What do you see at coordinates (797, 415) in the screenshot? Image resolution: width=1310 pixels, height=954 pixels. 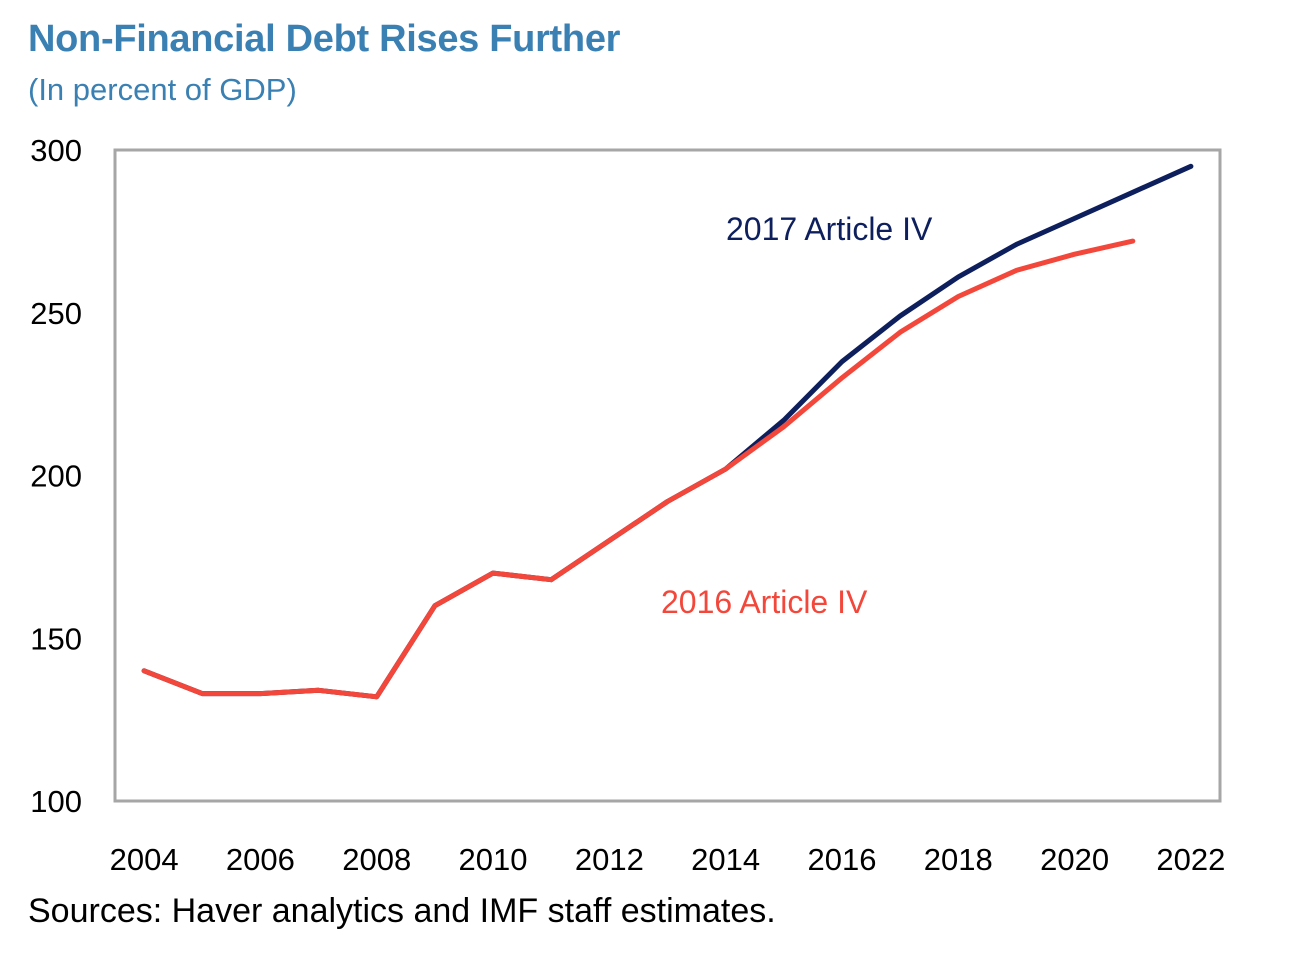 I see `series-labels: 2017 Article IV 2016 Article IV` at bounding box center [797, 415].